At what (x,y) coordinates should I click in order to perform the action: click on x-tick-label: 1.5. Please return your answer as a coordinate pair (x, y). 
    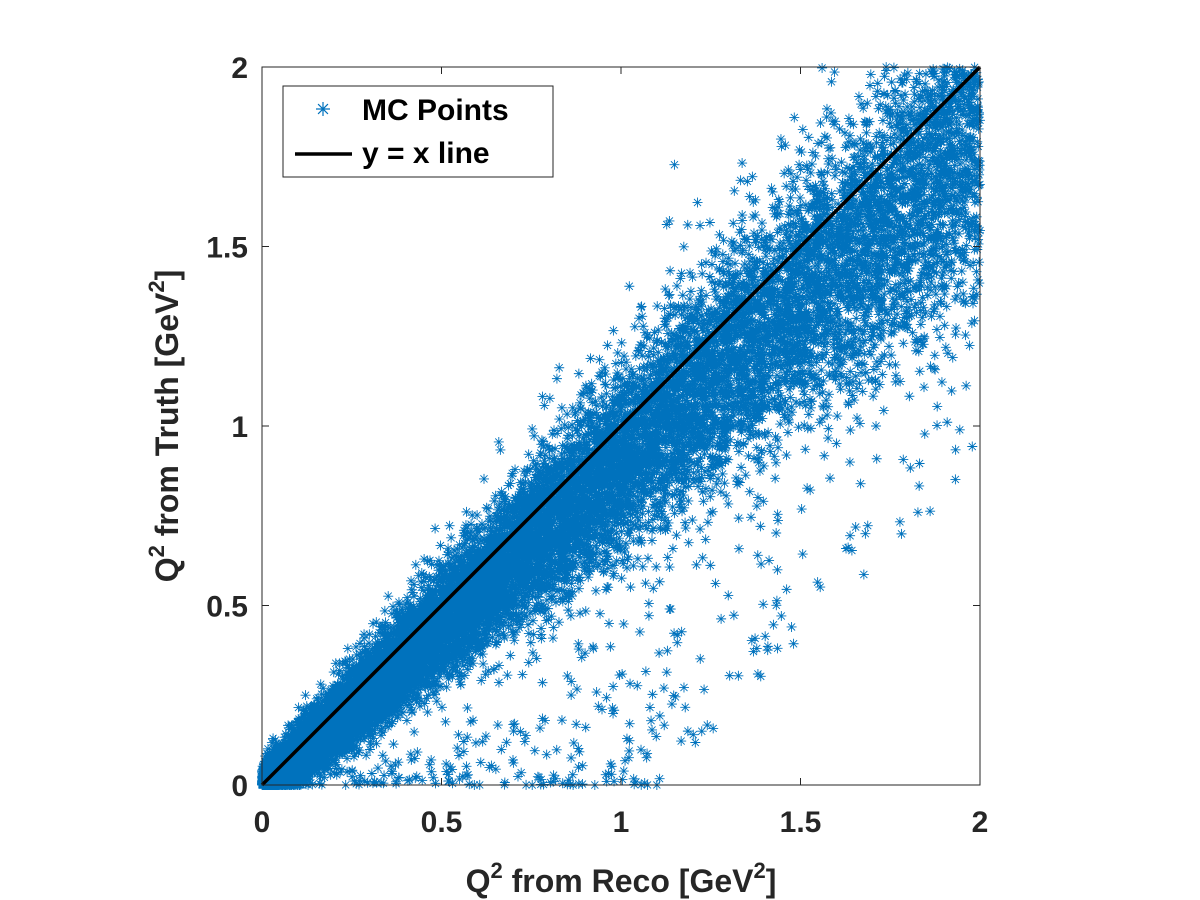
    Looking at the image, I should click on (801, 822).